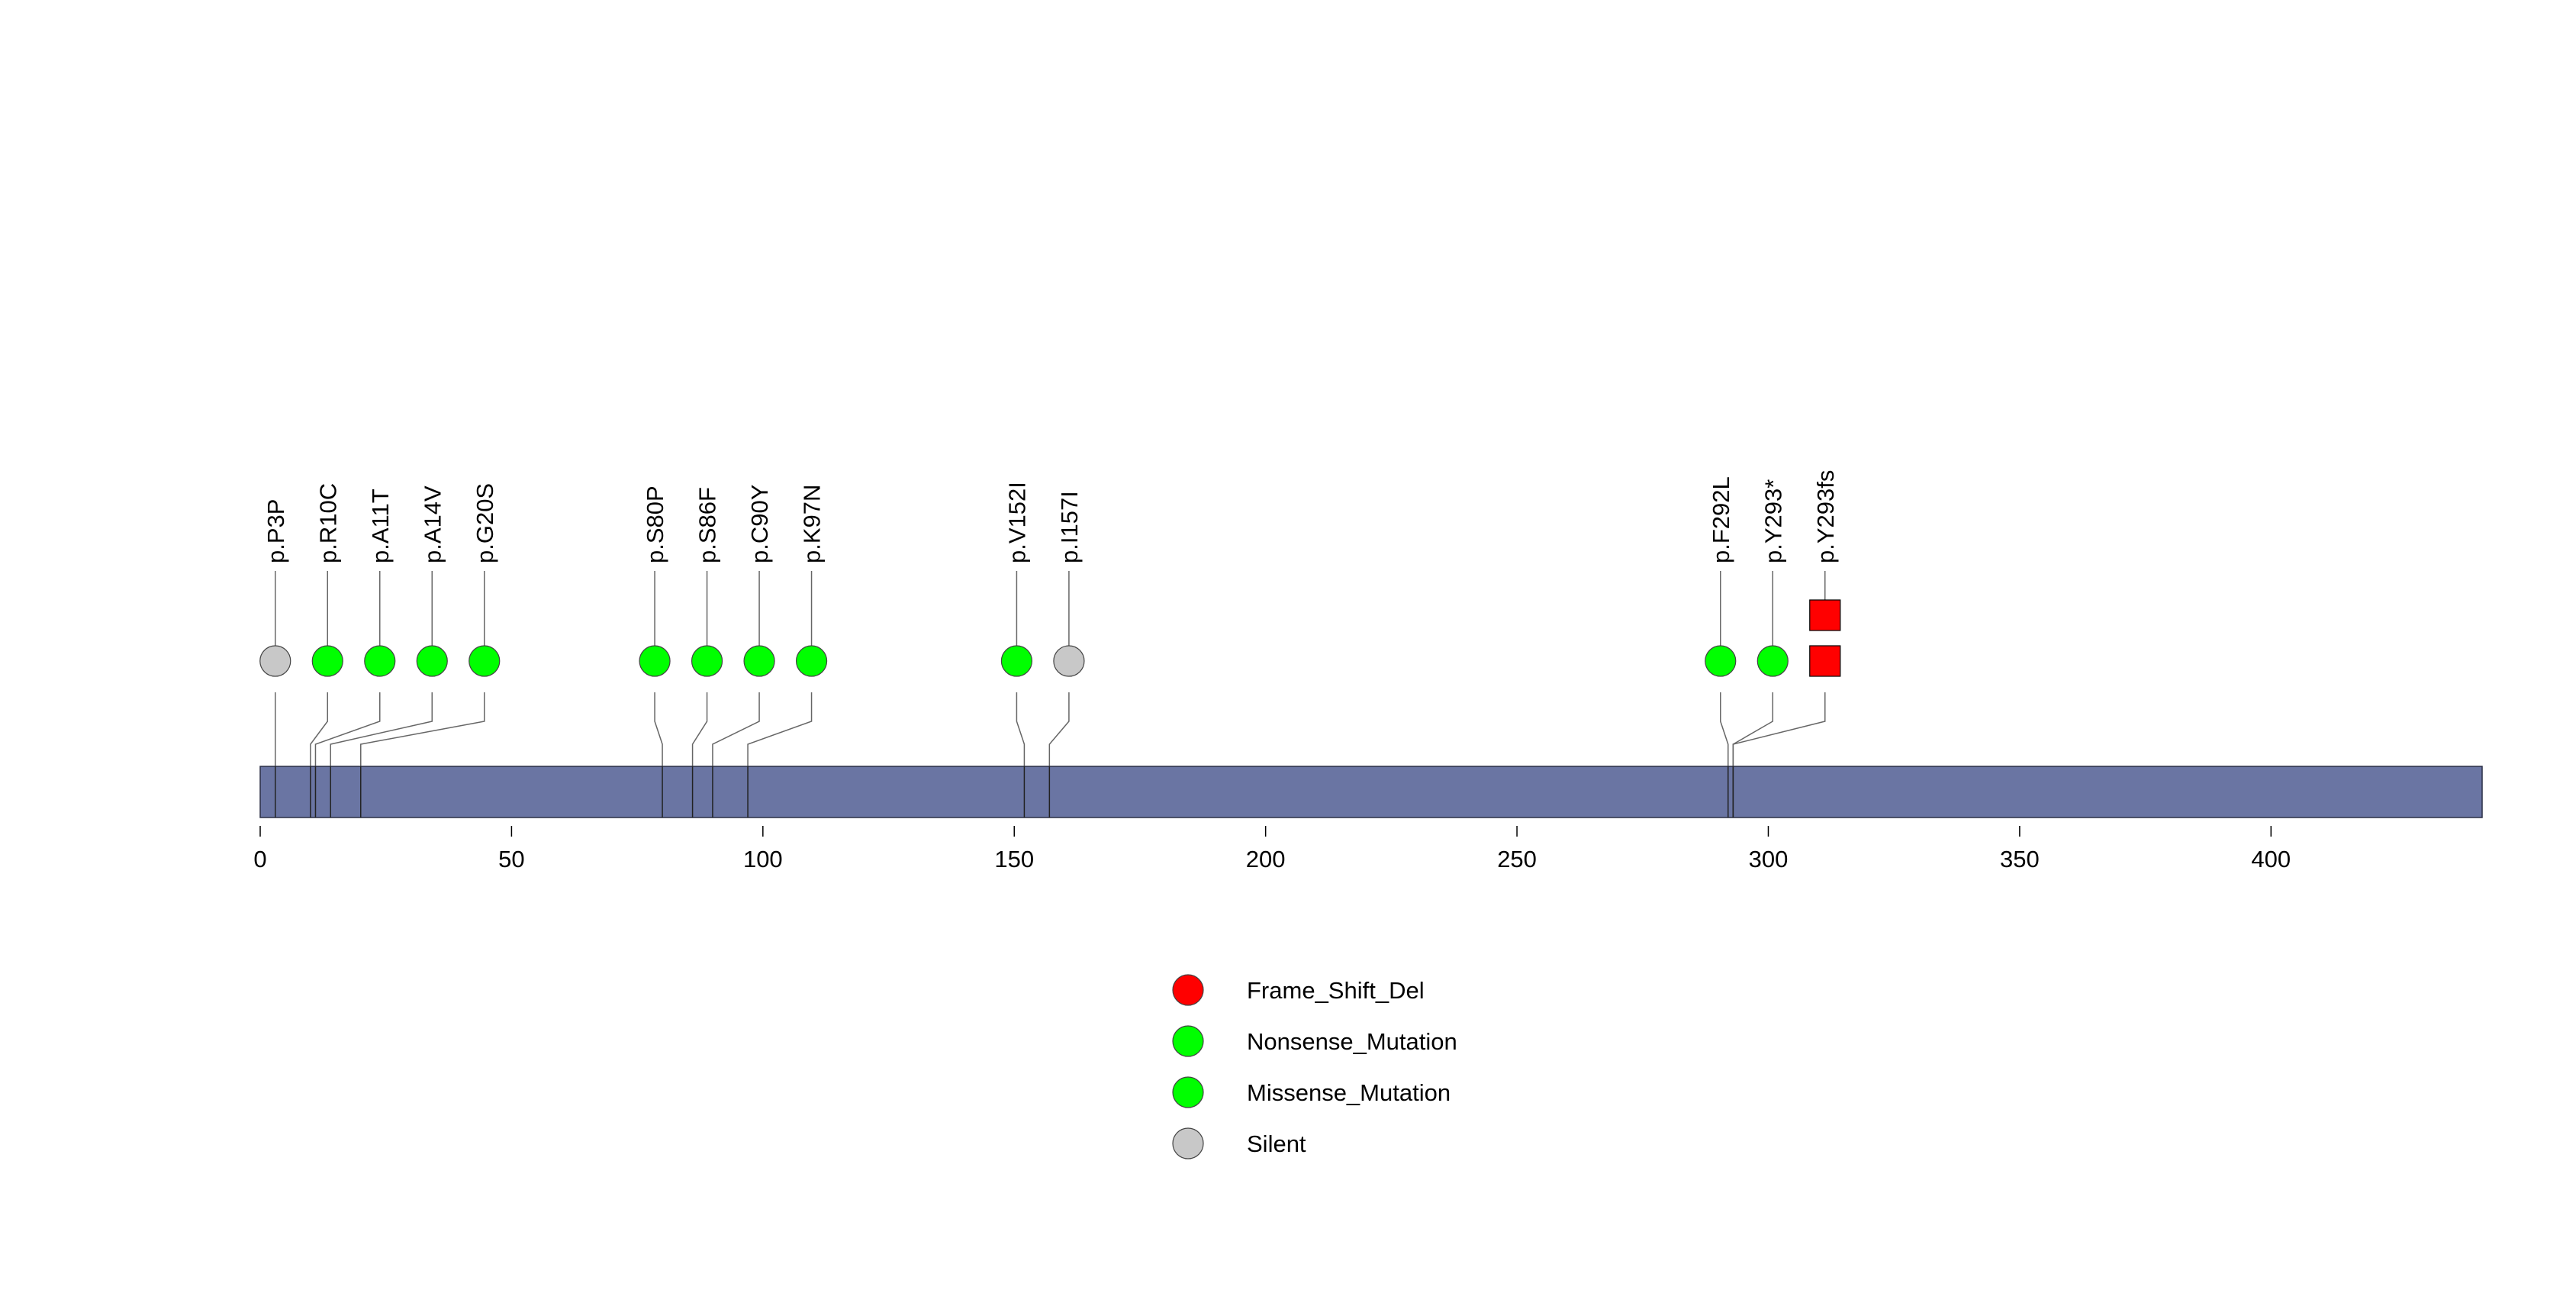  I want to click on legend-label: Nonsense_Mutation, so click(1352, 1041).